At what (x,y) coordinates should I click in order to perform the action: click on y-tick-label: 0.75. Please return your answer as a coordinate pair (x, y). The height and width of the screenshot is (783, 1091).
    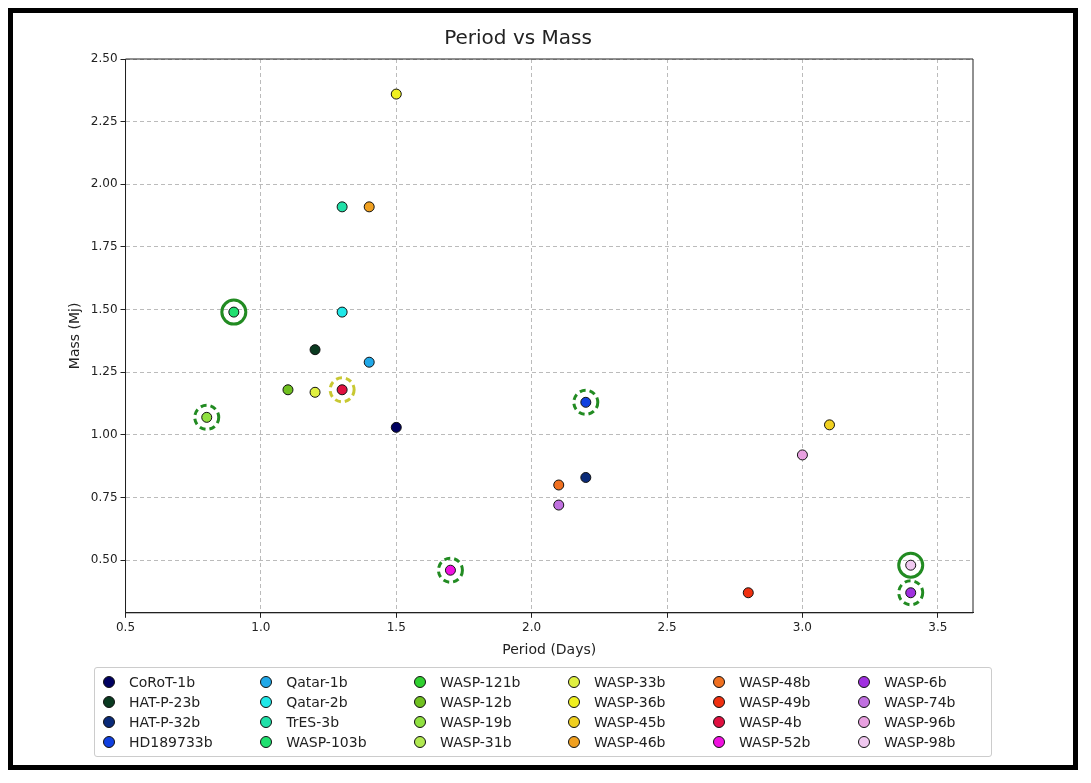
    Looking at the image, I should click on (104, 496).